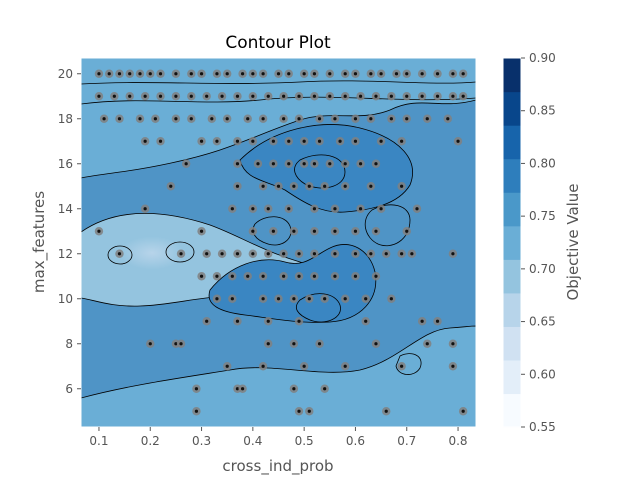 Image resolution: width=640 pixels, height=480 pixels. I want to click on x-tick-label: 0.7, so click(406, 441).